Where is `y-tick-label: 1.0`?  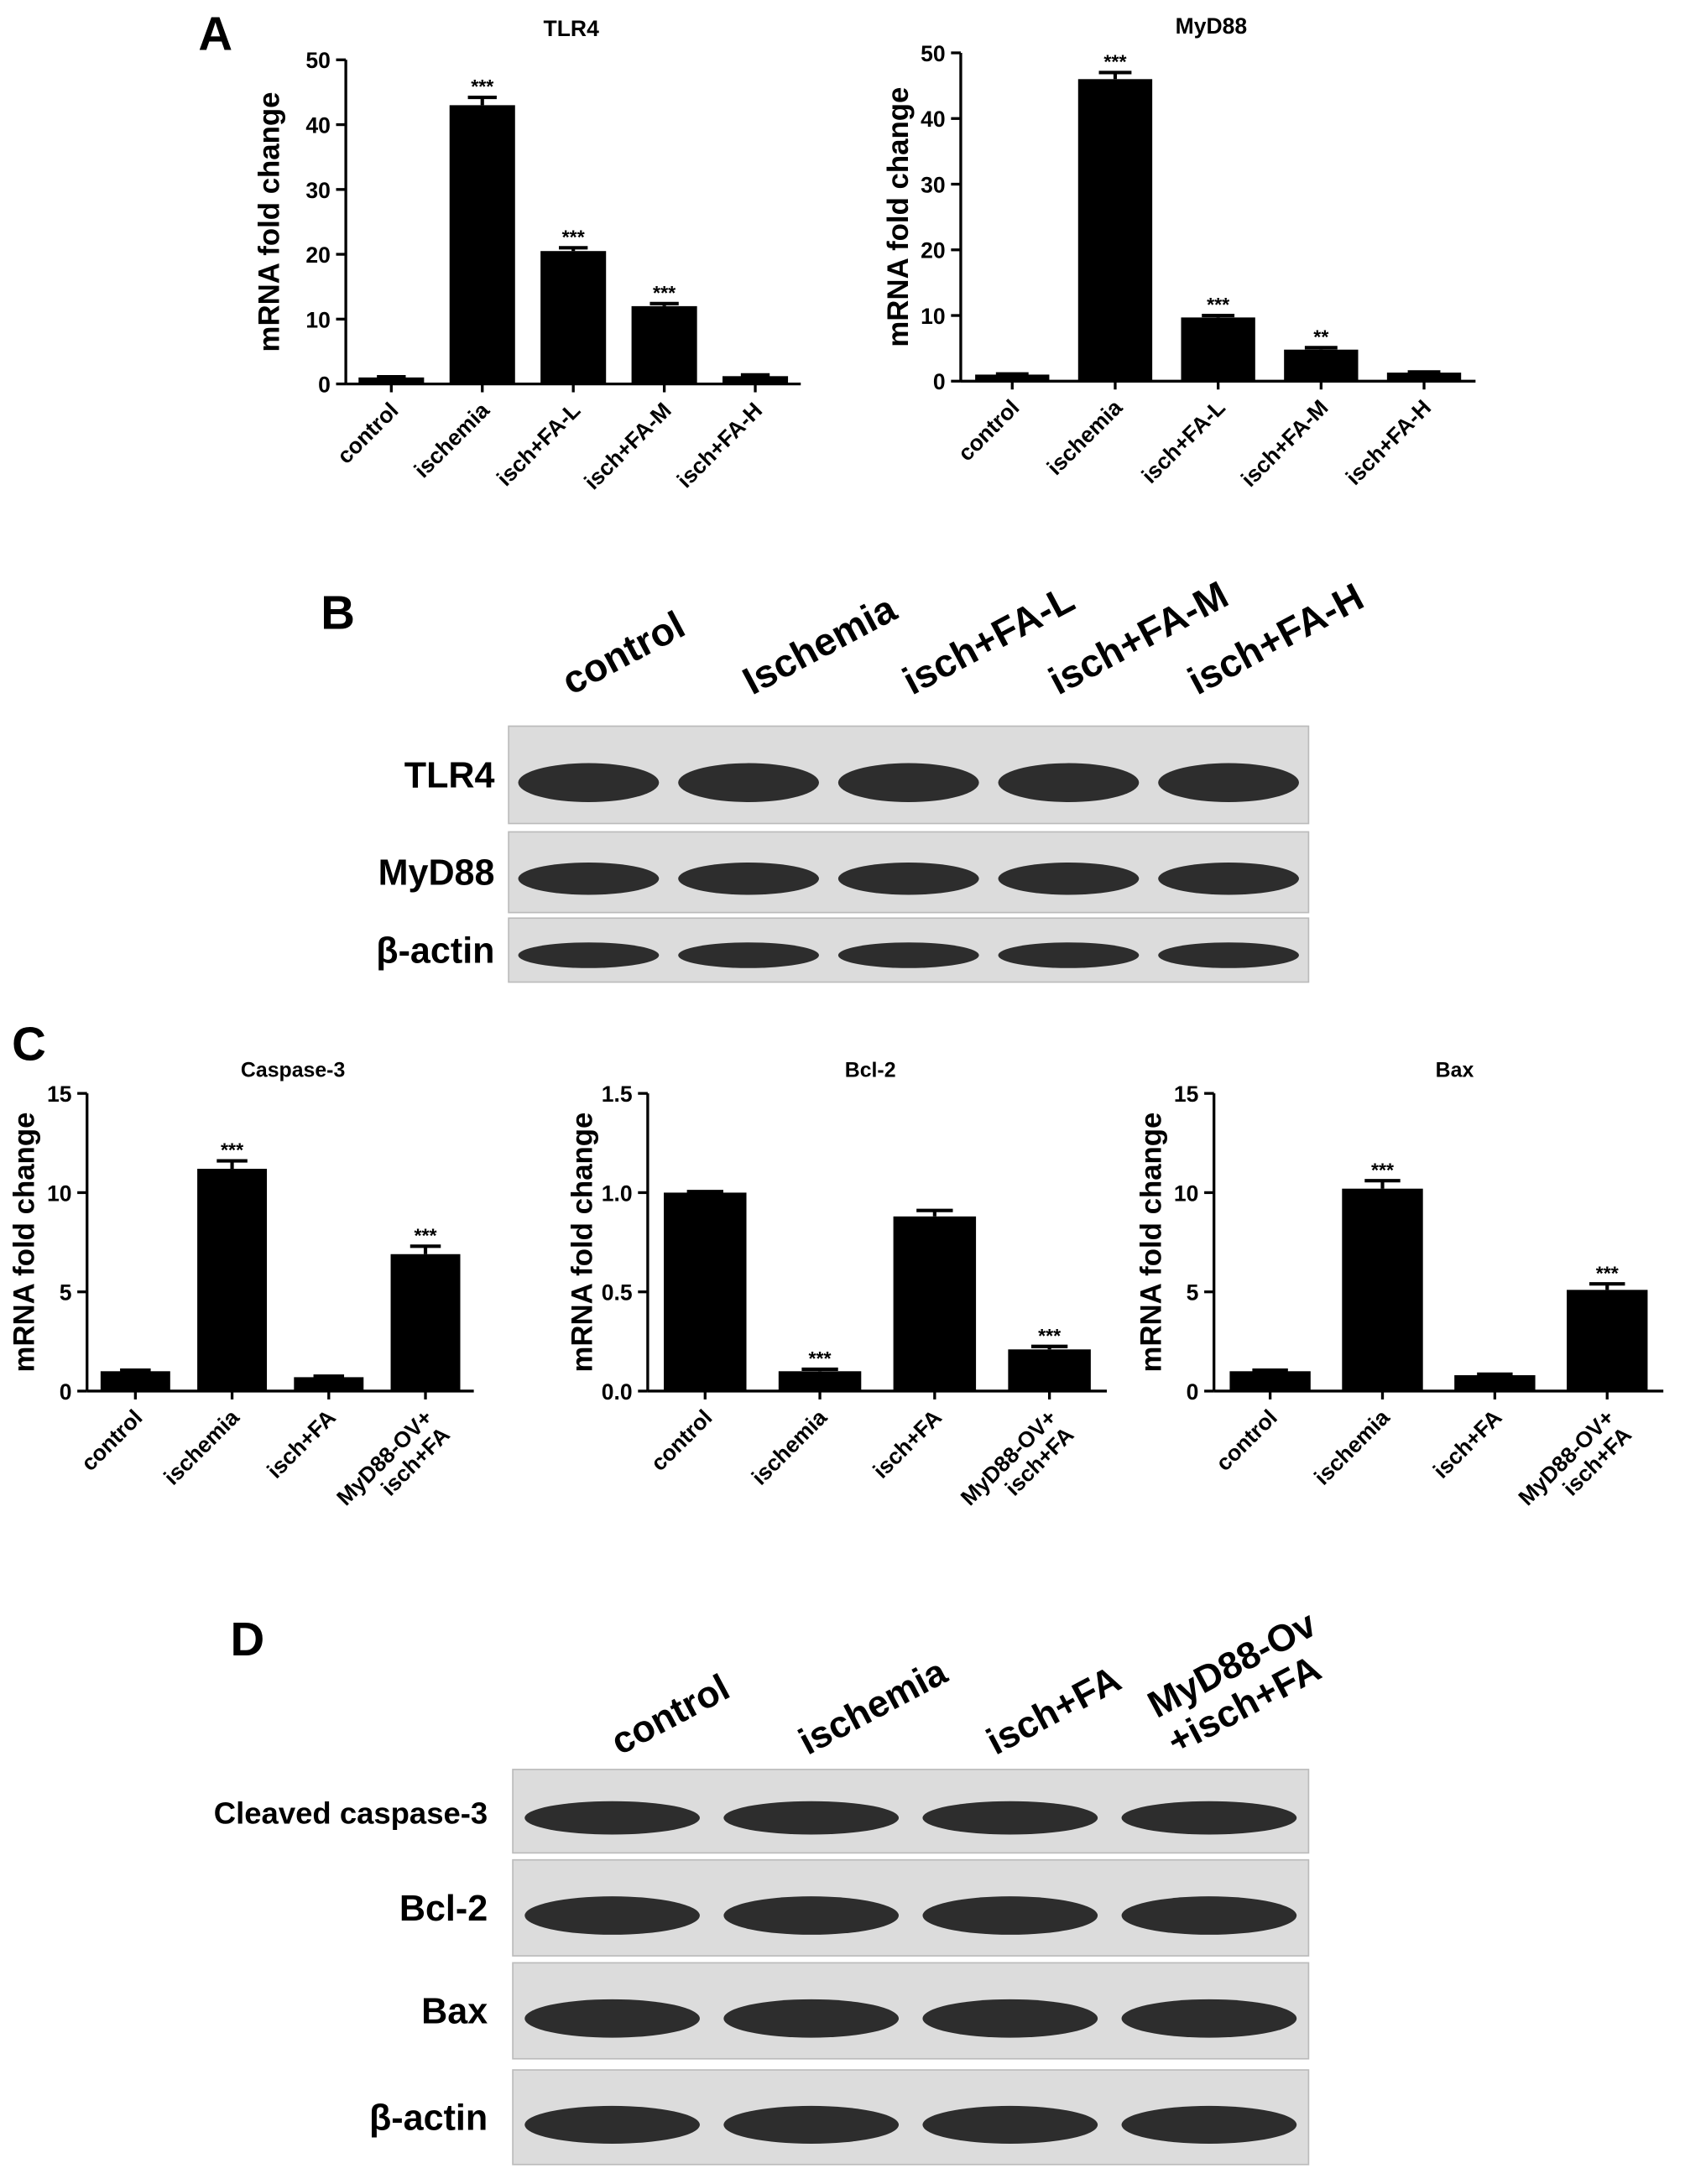
y-tick-label: 1.0 is located at coordinates (617, 1193).